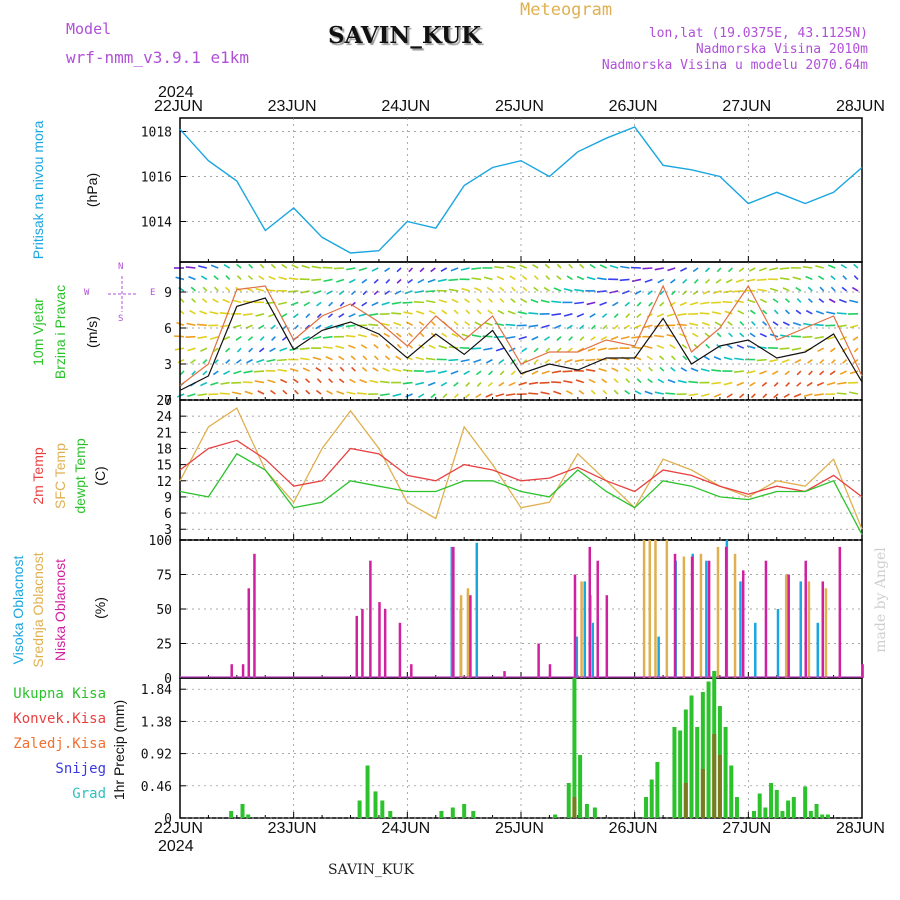  What do you see at coordinates (160, 541) in the screenshot?
I see `cloud-ytick-label: 100` at bounding box center [160, 541].